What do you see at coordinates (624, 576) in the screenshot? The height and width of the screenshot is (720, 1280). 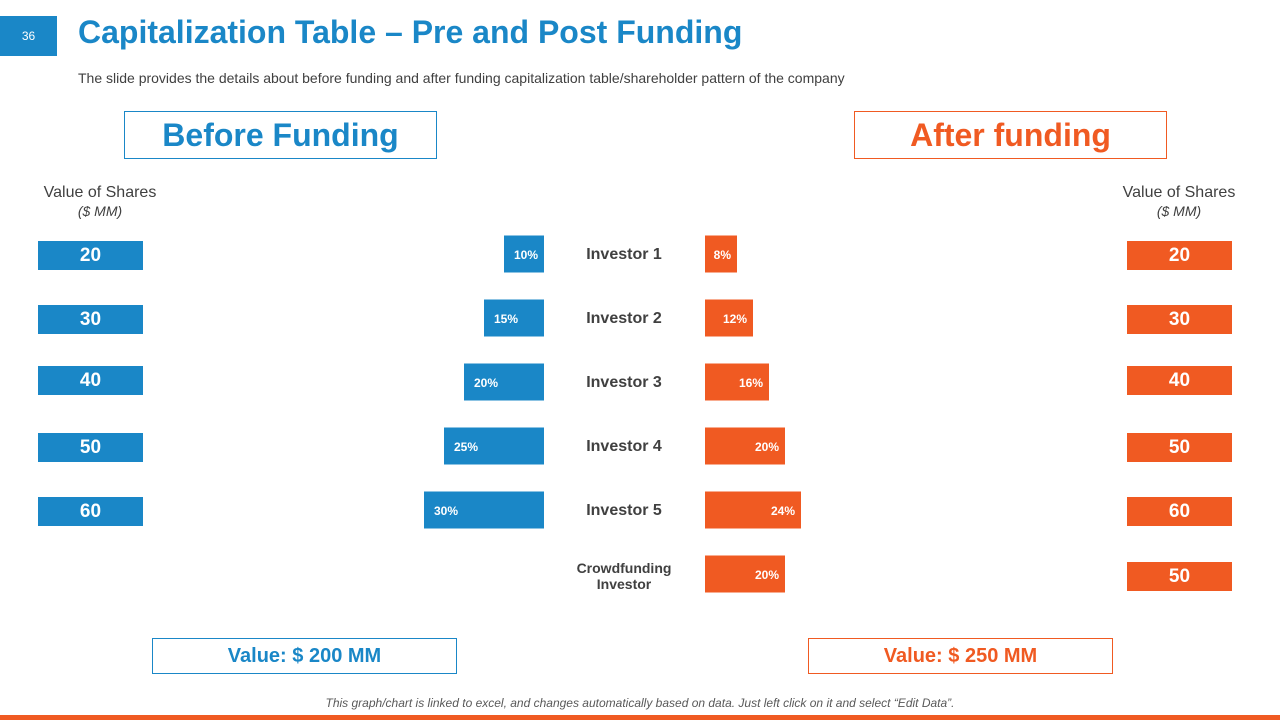 I see `investor-label: Crowdfunding Investor` at bounding box center [624, 576].